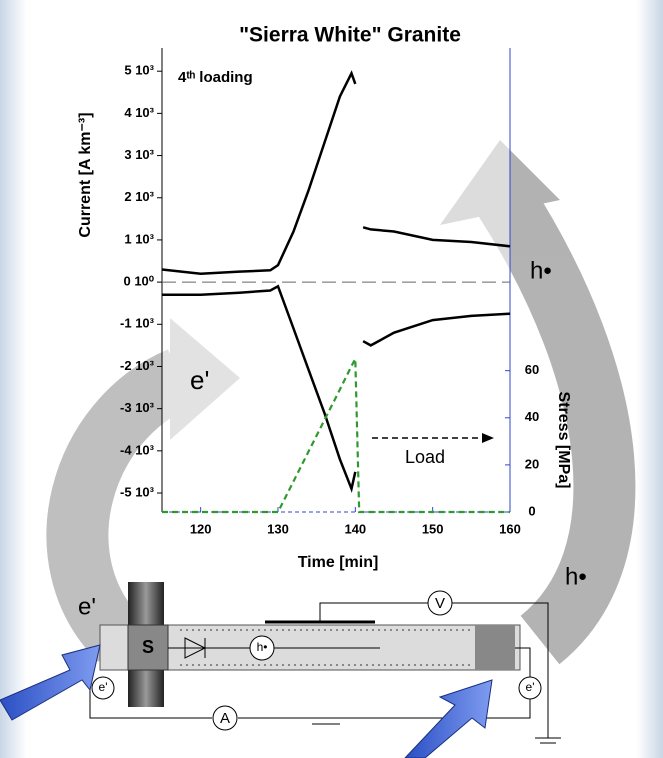 The height and width of the screenshot is (758, 663). What do you see at coordinates (531, 510) in the screenshot?
I see `y2-tick-label: 0` at bounding box center [531, 510].